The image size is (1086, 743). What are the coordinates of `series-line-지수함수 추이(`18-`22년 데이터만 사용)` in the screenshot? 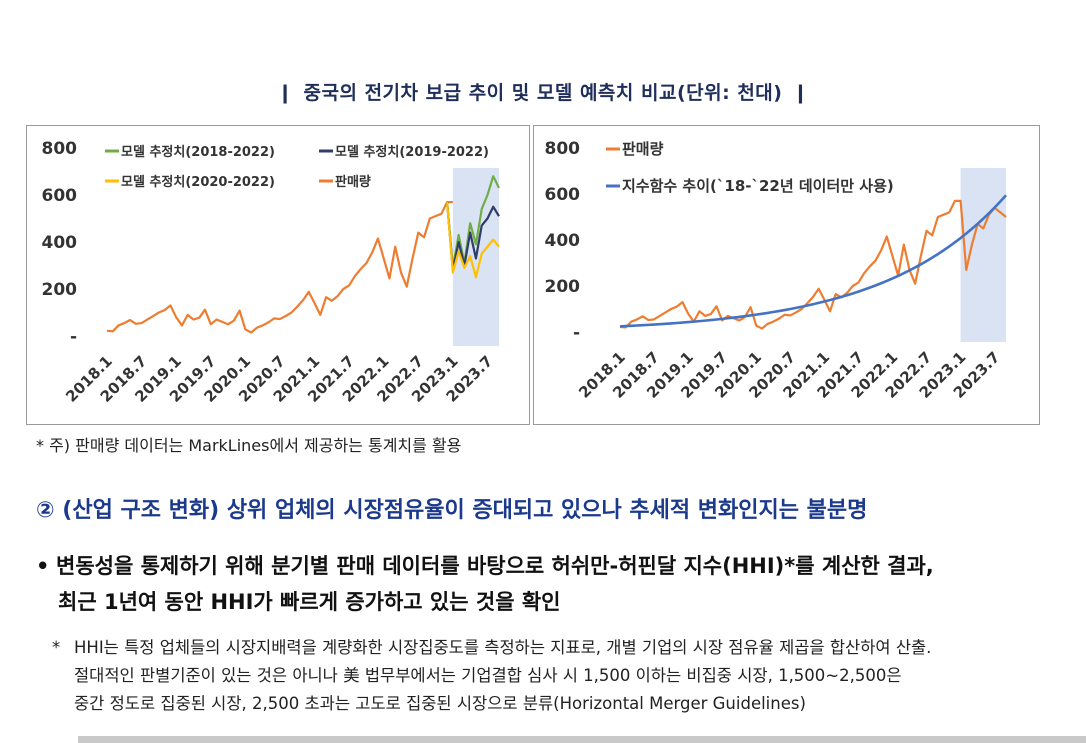 It's located at (813, 261).